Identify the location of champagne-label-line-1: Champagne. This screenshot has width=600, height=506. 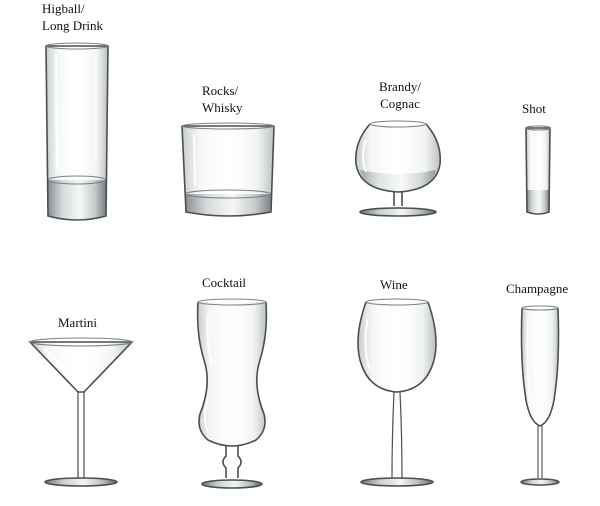
(537, 288).